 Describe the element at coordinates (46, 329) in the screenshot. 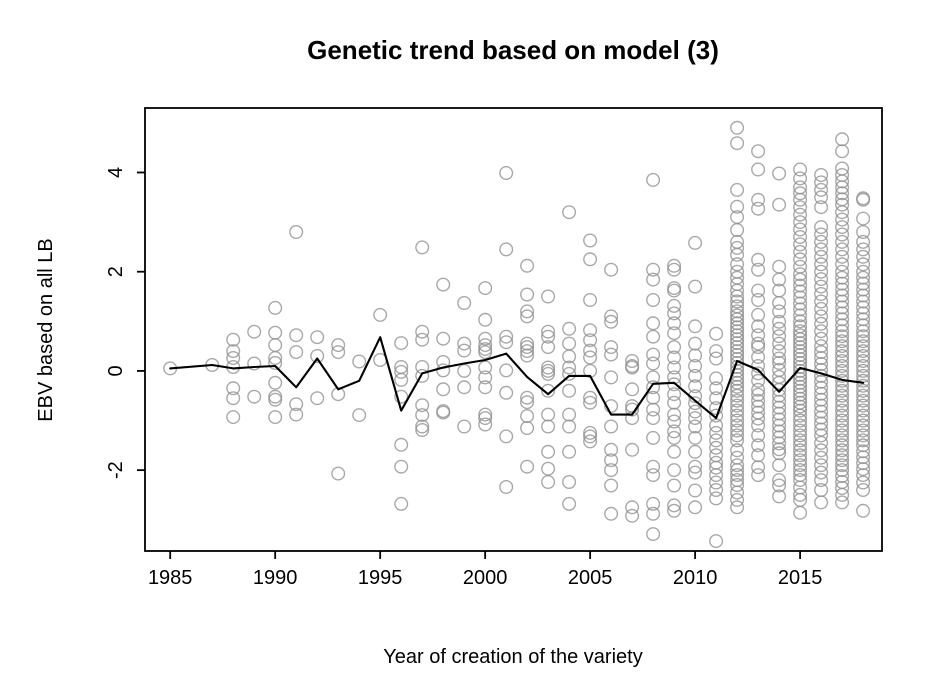

I see `y-axis-label: EBV based on all LB` at that location.